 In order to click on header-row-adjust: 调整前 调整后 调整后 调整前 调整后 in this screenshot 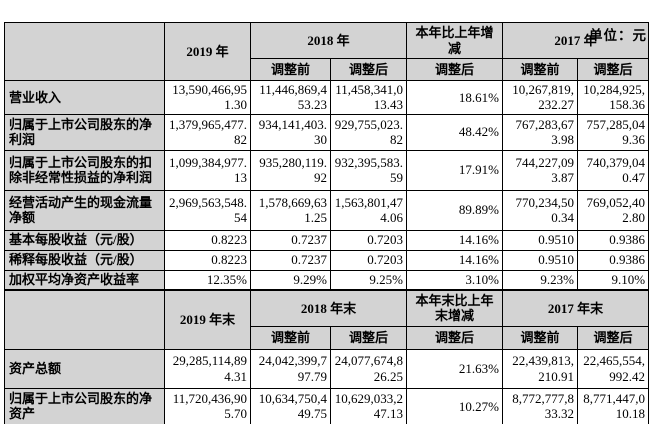, I will do `click(327, 69)`.